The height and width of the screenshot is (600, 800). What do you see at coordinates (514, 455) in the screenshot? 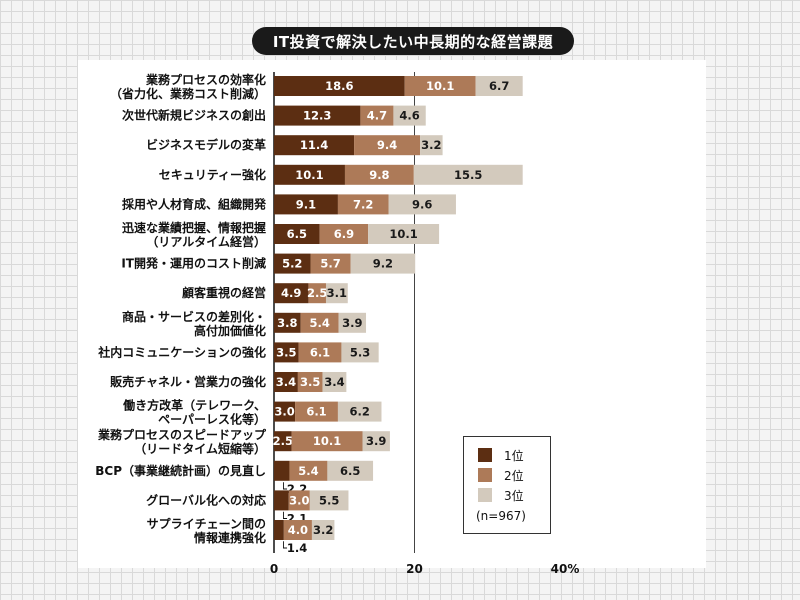
I see `legend-label-1: 1位` at bounding box center [514, 455].